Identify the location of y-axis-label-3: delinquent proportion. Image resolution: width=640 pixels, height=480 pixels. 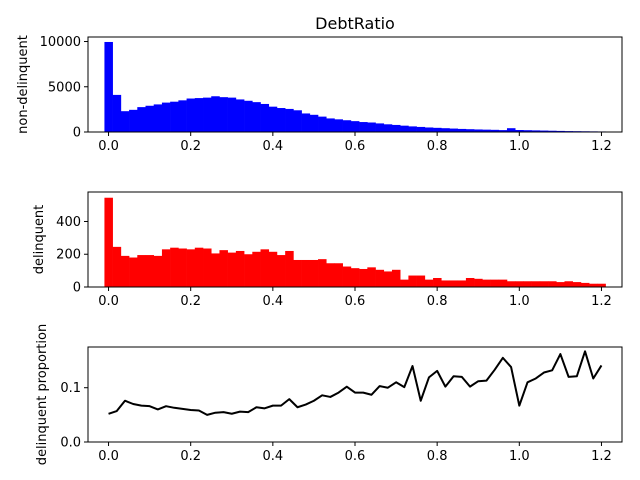
(42, 394).